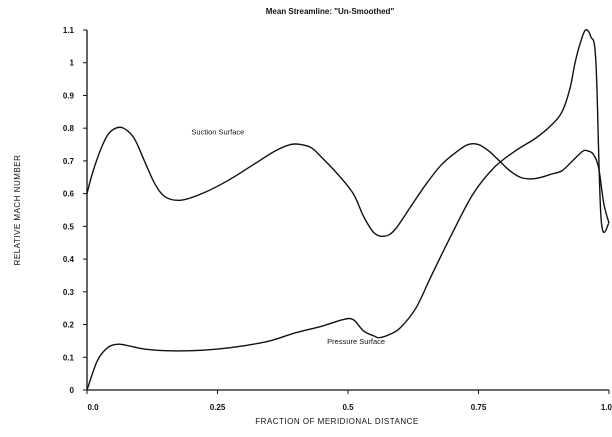 Image resolution: width=612 pixels, height=437 pixels. I want to click on x-tick-label: 0.0, so click(93, 407).